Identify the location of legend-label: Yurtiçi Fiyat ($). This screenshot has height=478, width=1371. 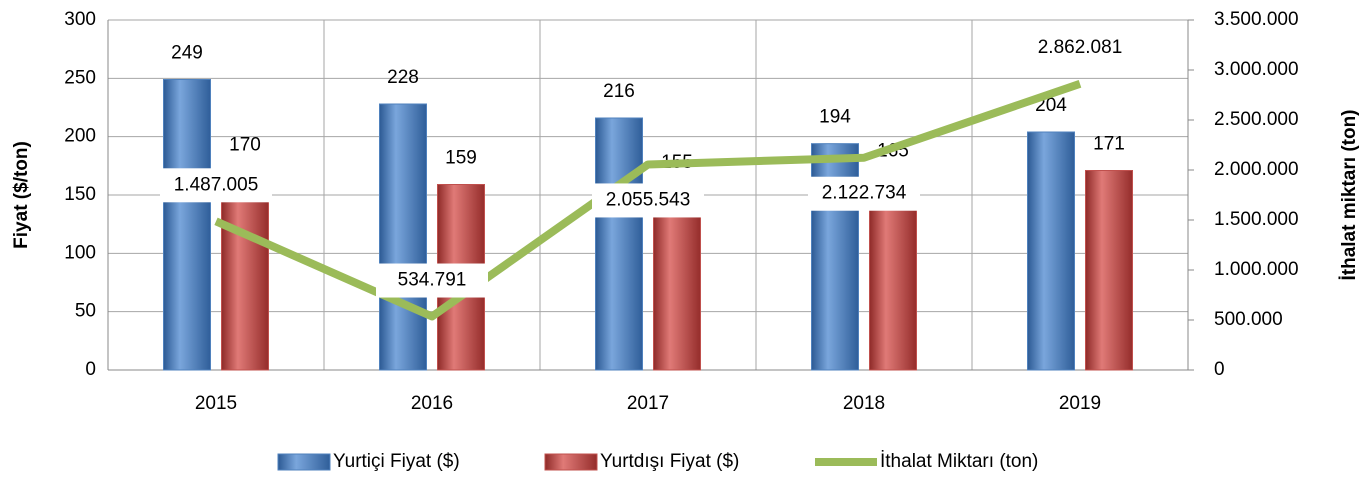
(396, 461).